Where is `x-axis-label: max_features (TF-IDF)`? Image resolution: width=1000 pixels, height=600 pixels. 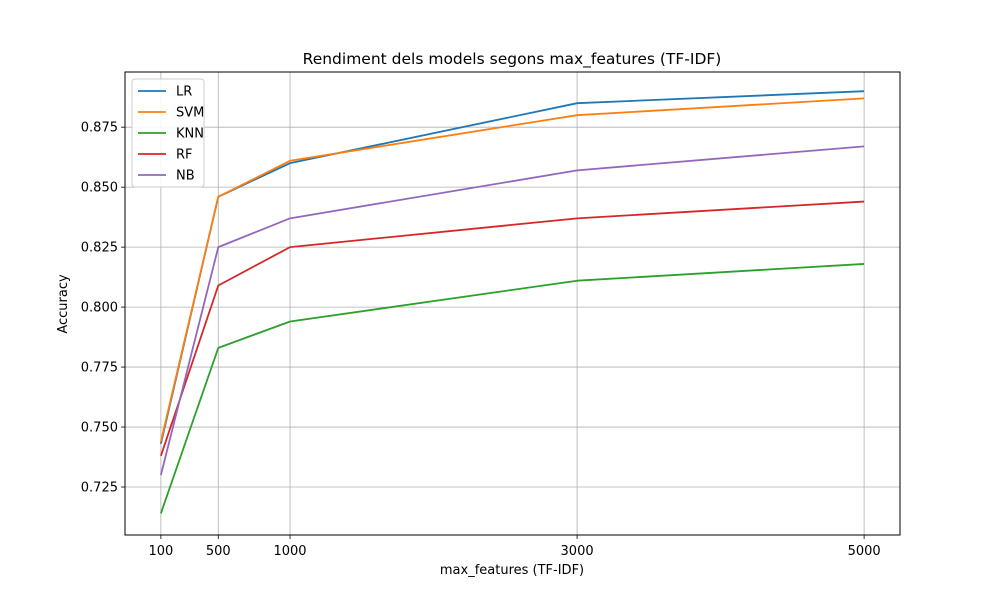
x-axis-label: max_features (TF-IDF) is located at coordinates (512, 570).